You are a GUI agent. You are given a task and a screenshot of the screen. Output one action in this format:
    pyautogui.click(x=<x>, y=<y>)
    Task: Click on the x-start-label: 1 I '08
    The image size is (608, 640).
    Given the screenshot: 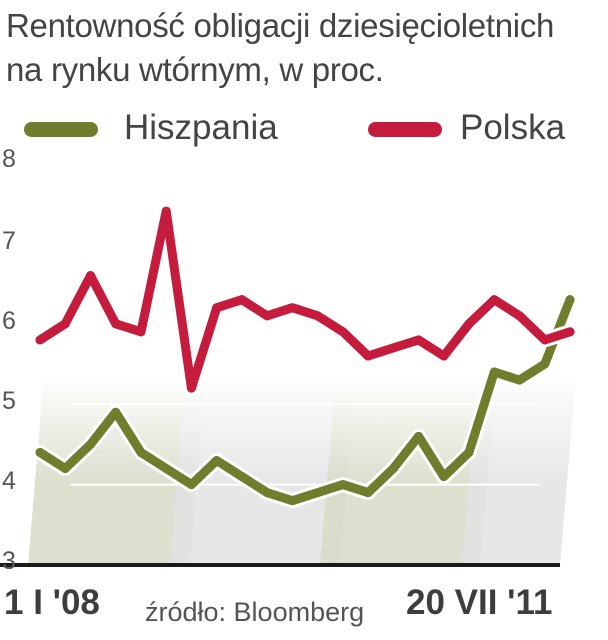 What is the action you would take?
    pyautogui.click(x=52, y=602)
    